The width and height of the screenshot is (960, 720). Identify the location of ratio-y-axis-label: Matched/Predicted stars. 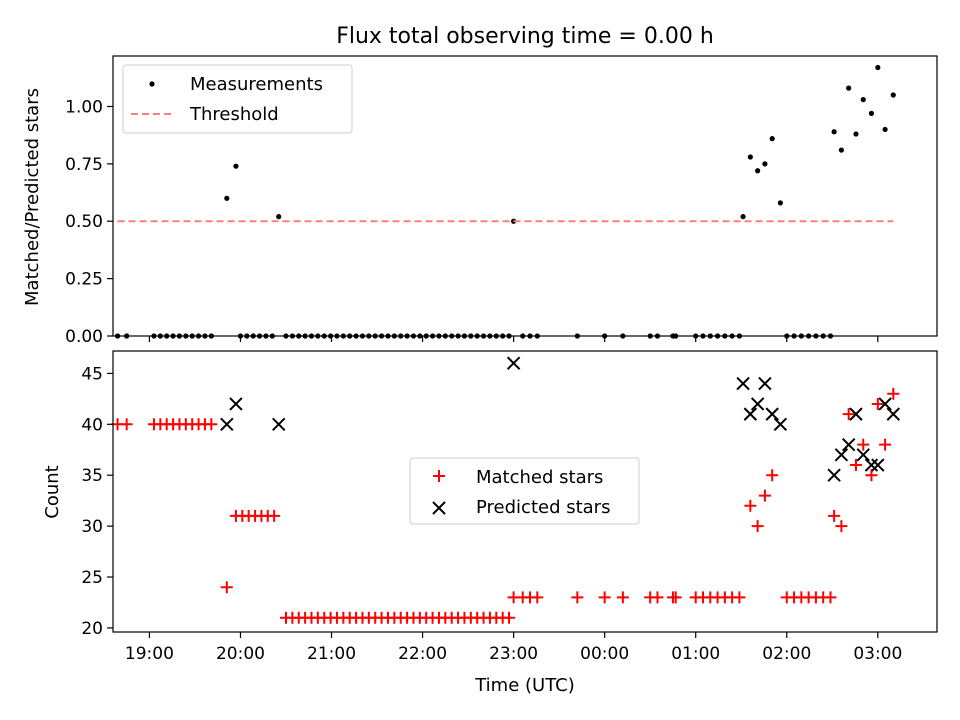
(32, 197).